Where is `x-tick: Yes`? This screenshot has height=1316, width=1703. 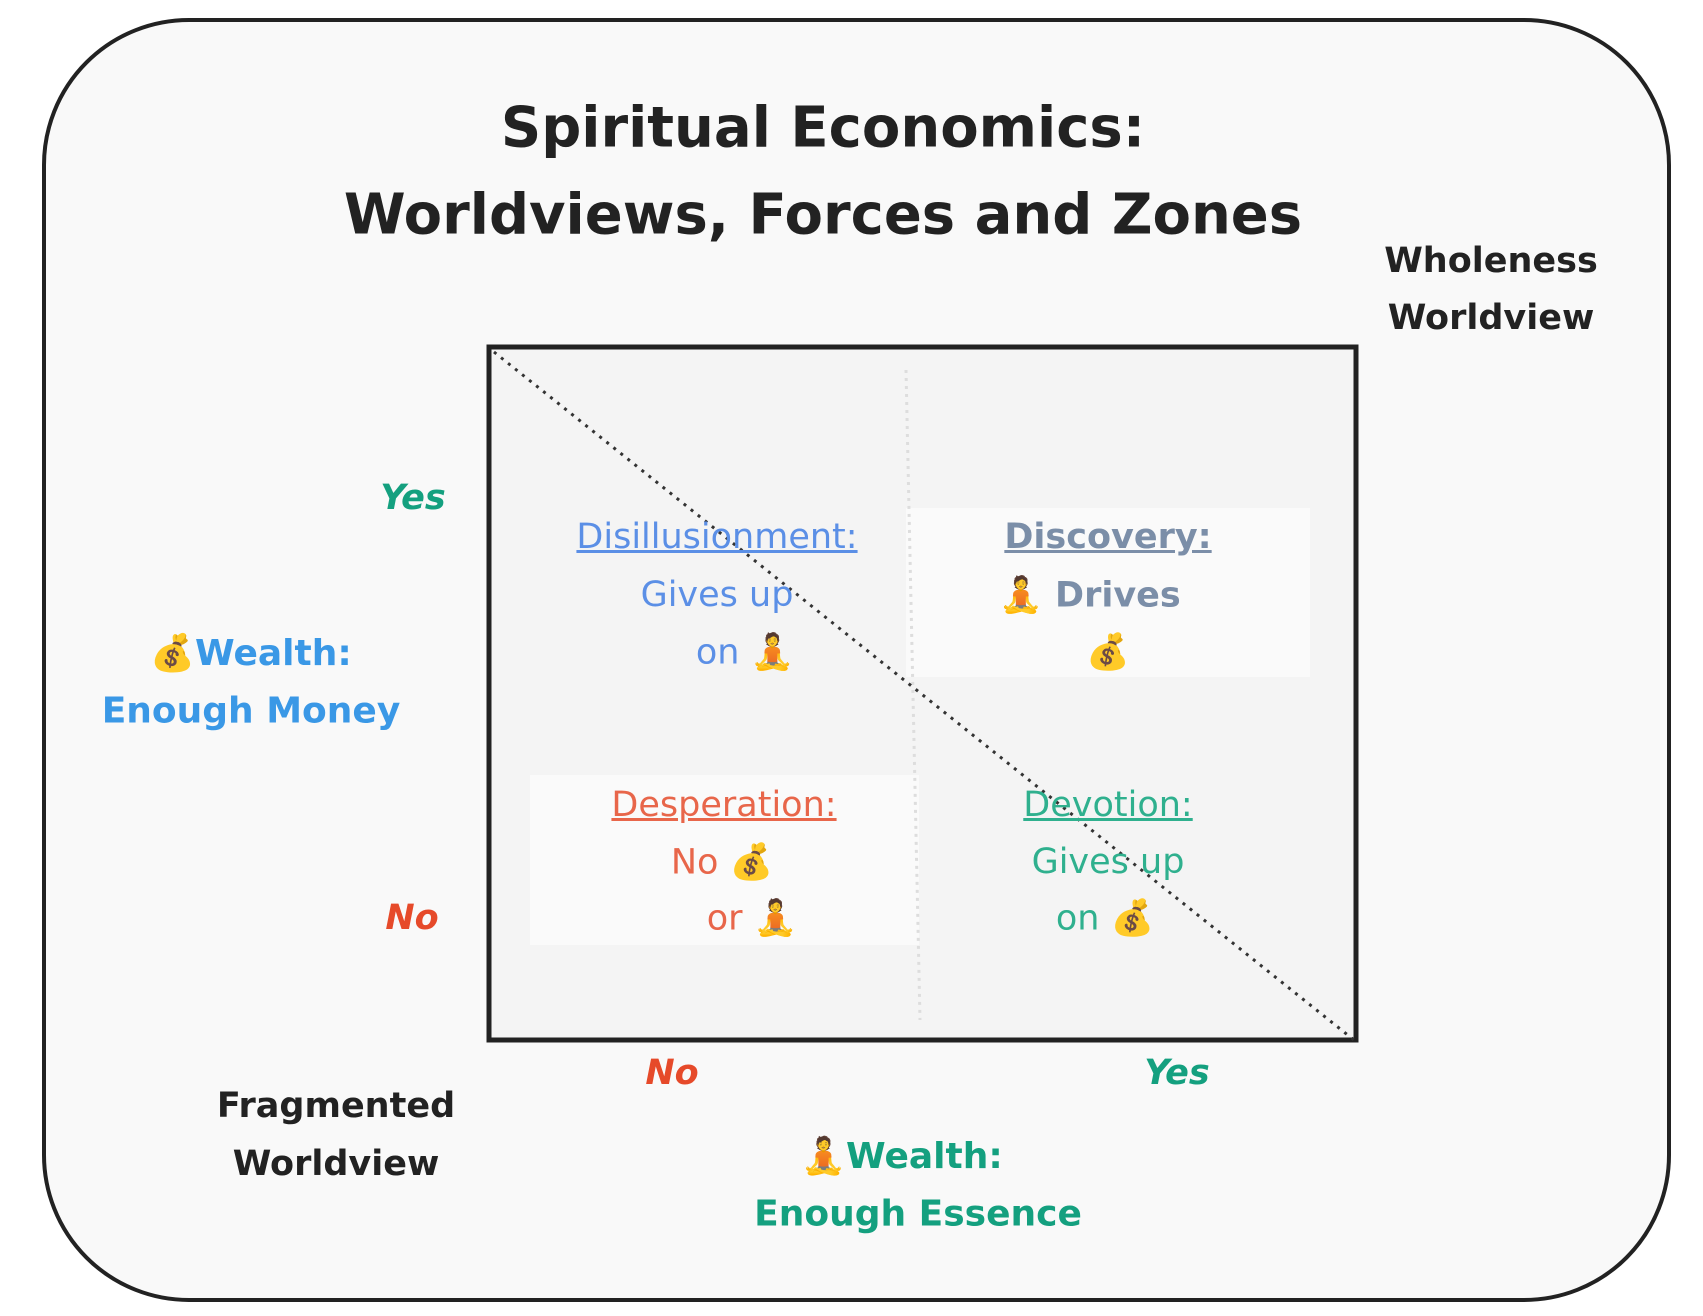
x-tick: Yes is located at coordinates (1177, 1073).